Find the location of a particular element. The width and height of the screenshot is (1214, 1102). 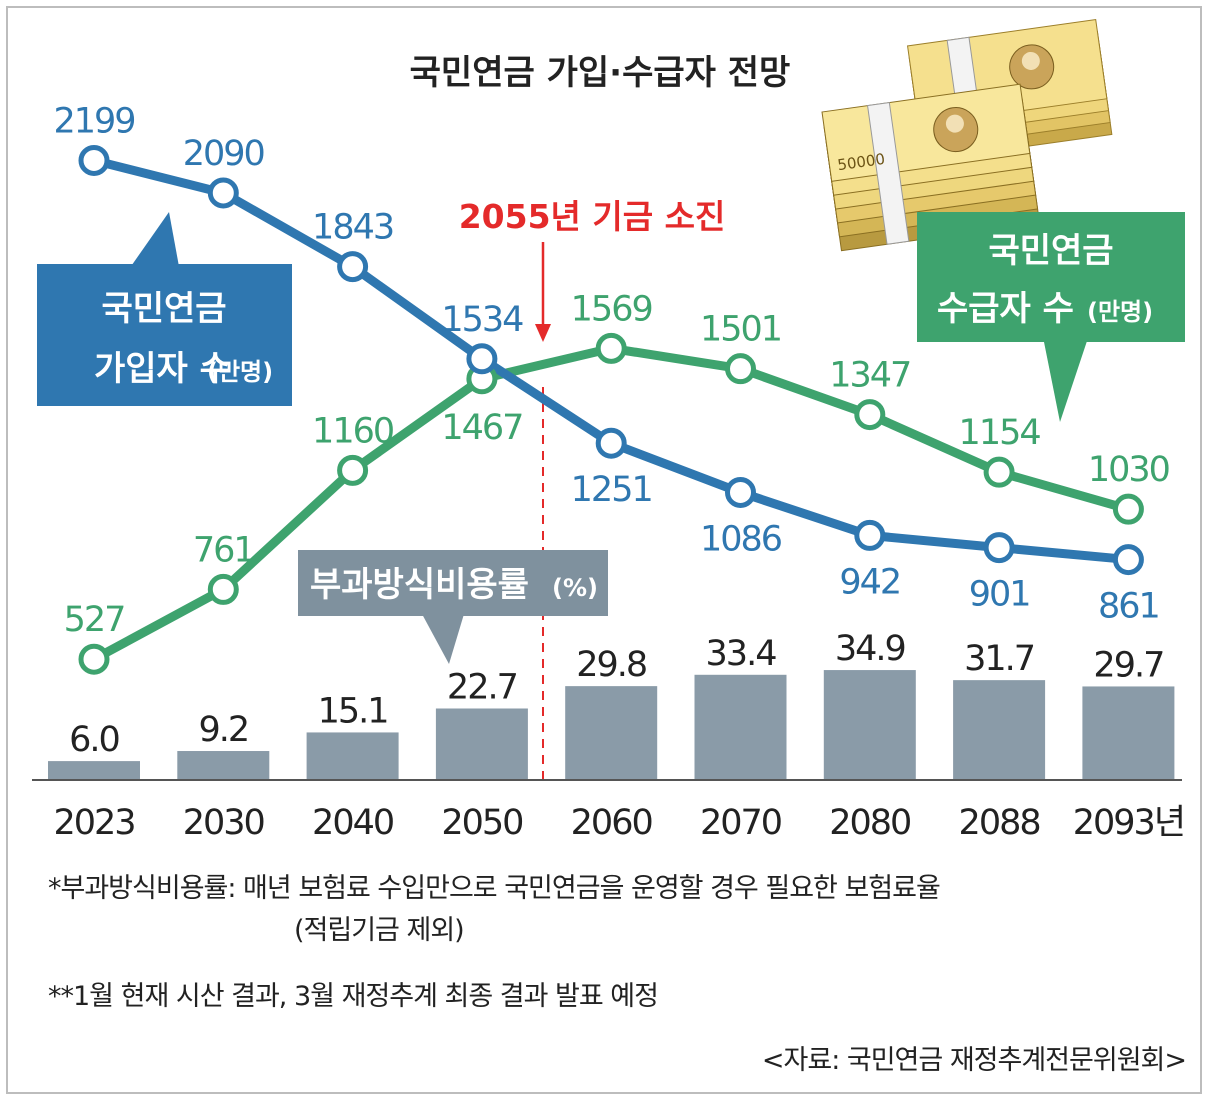

subscribers-point-2093 is located at coordinates (1128, 560).